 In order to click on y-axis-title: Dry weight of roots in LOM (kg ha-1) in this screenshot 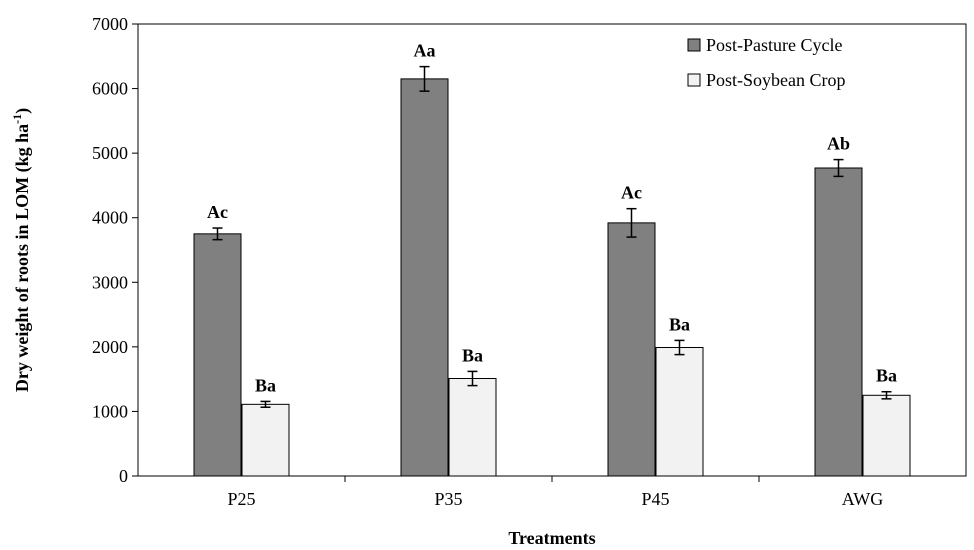, I will do `click(21, 250)`.